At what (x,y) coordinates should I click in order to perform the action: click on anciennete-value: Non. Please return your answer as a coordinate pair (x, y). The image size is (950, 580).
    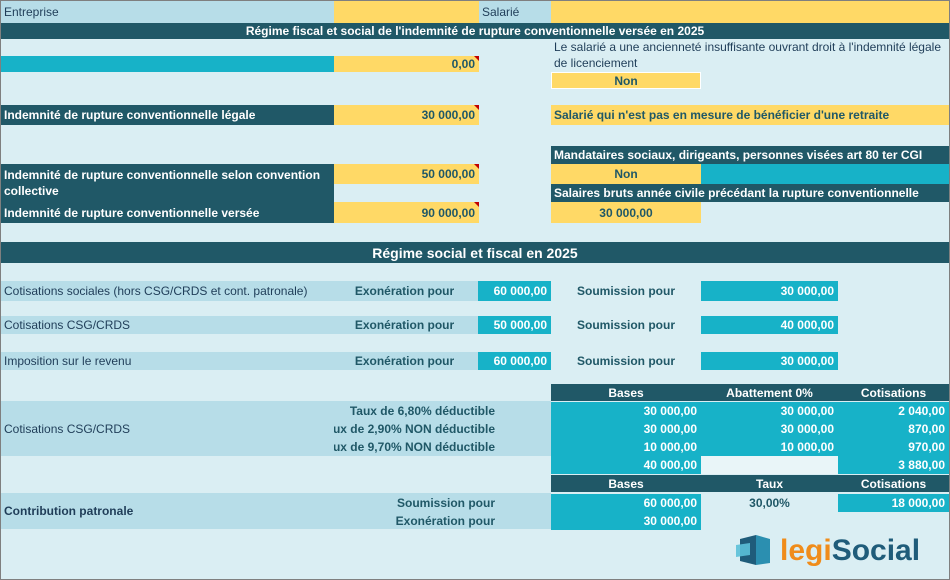
    Looking at the image, I should click on (626, 80).